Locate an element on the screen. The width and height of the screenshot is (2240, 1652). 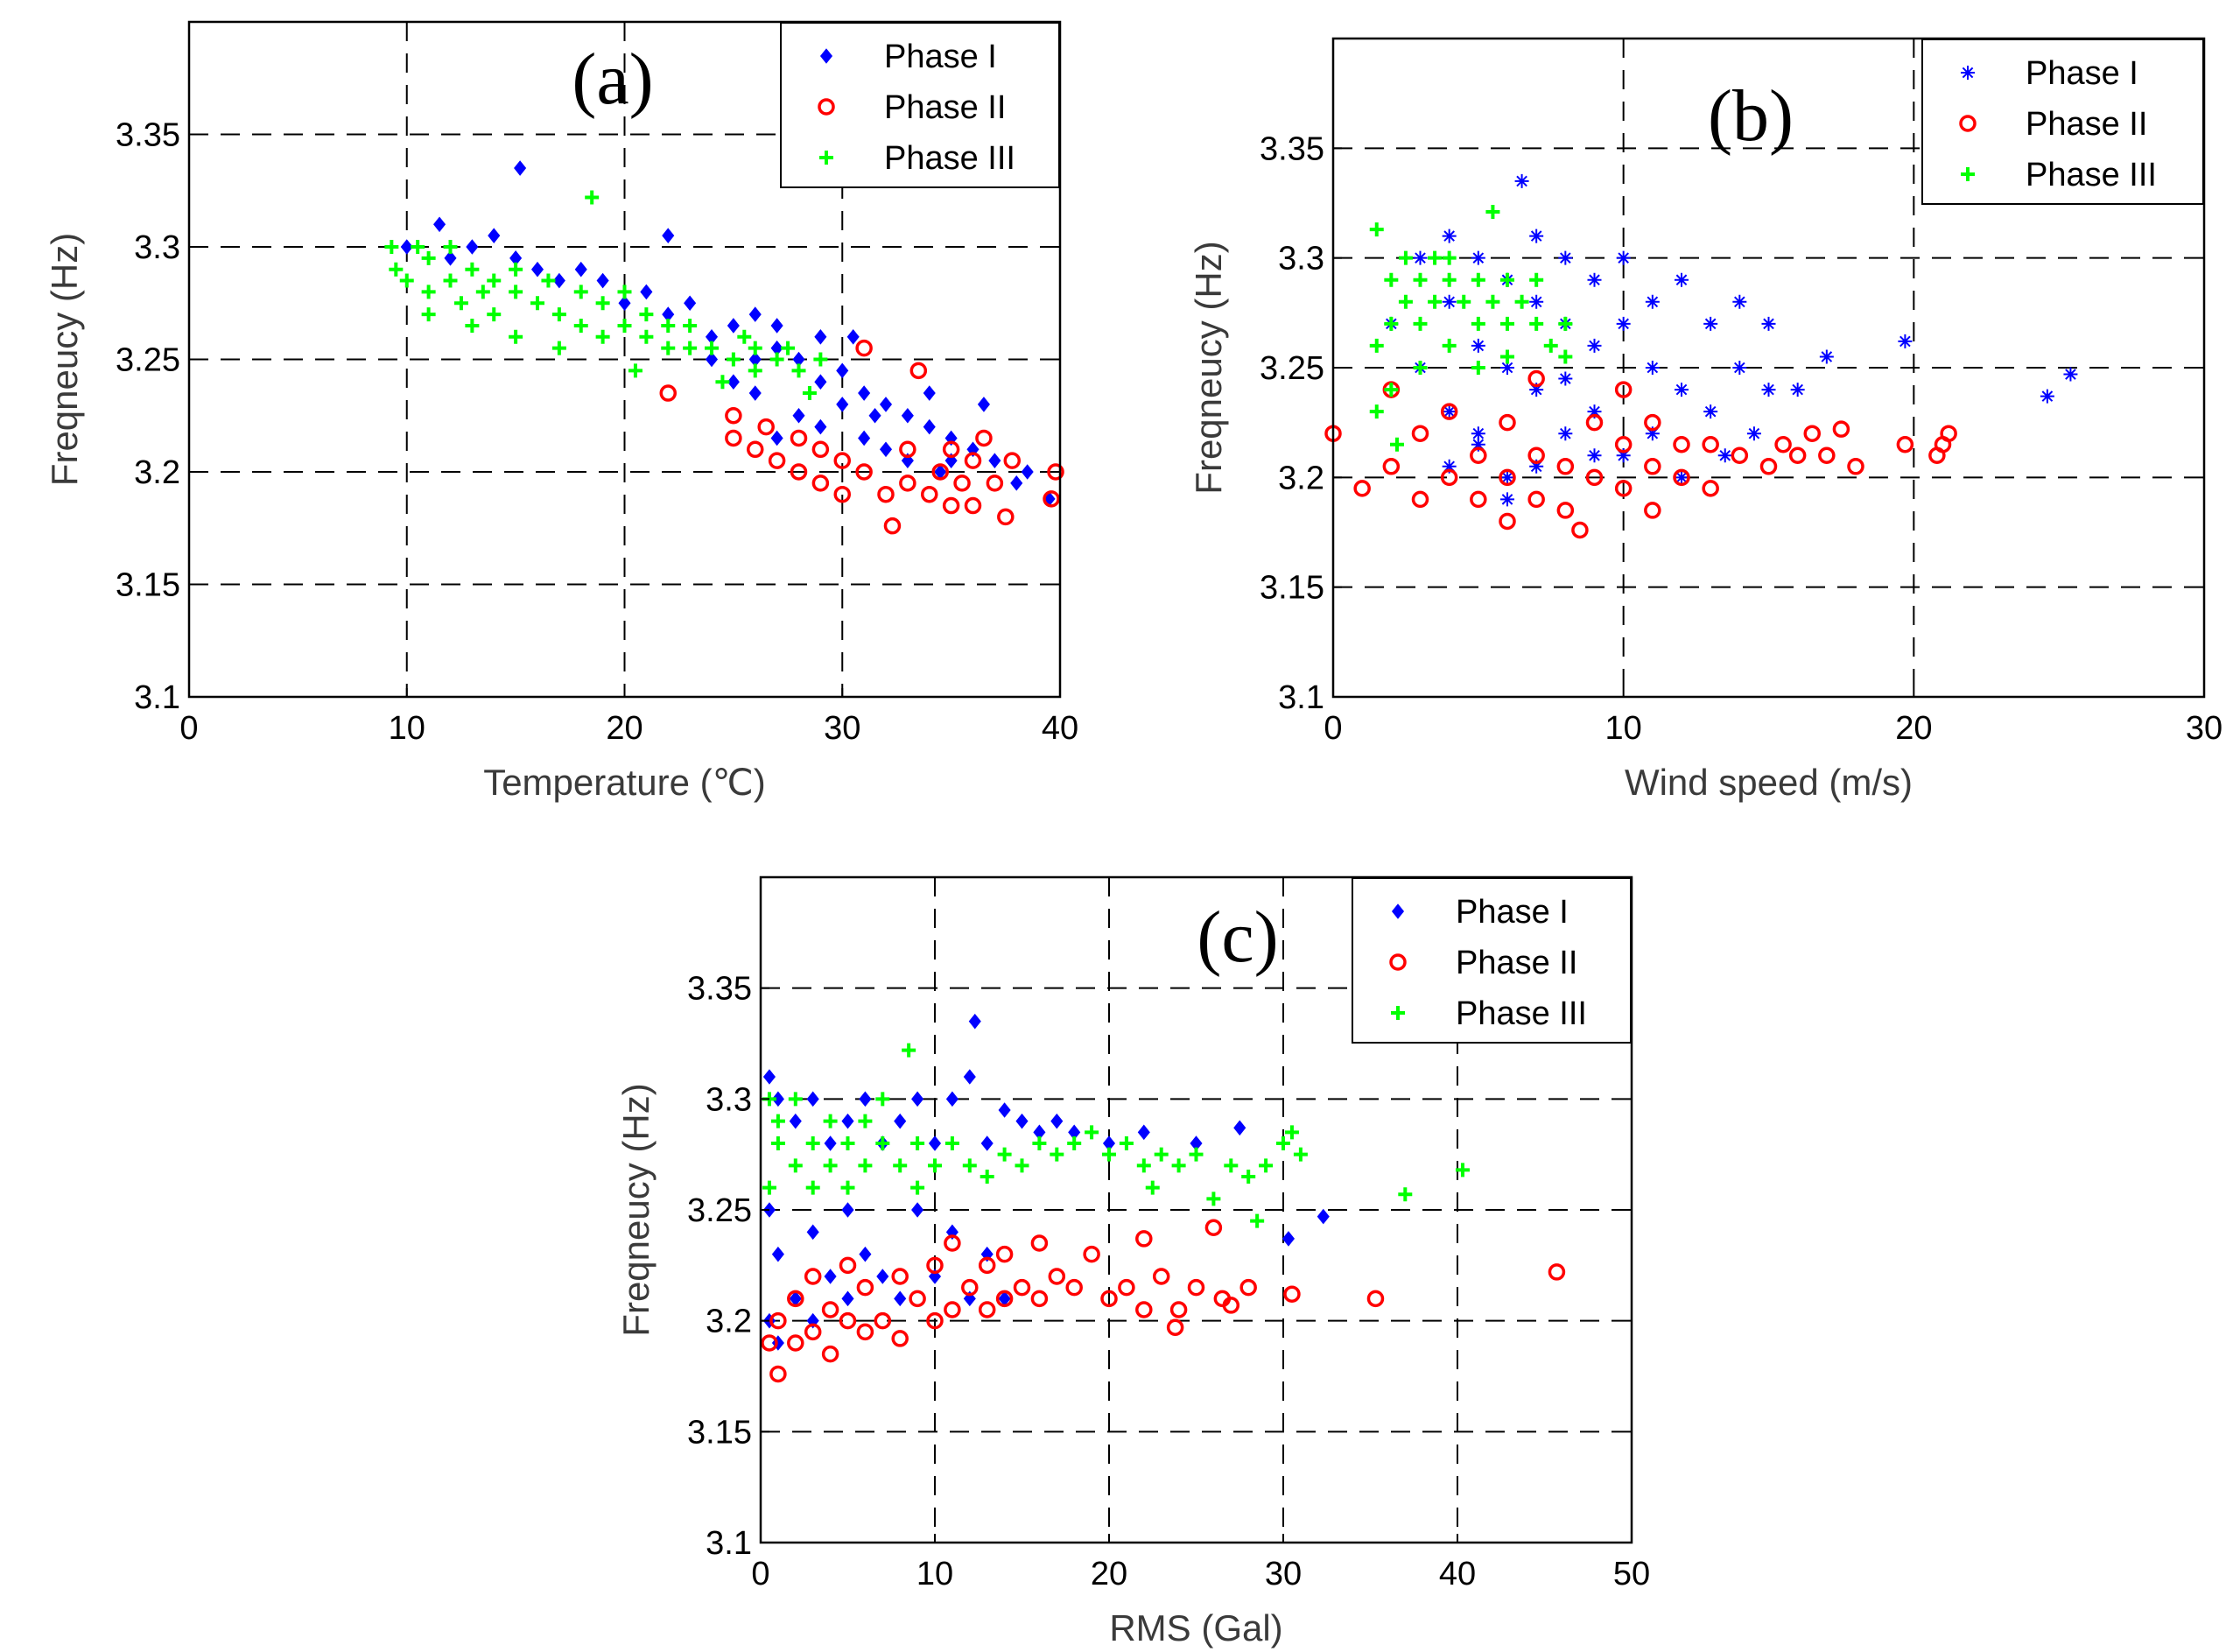
series-phase-ii is located at coordinates (861, 437).